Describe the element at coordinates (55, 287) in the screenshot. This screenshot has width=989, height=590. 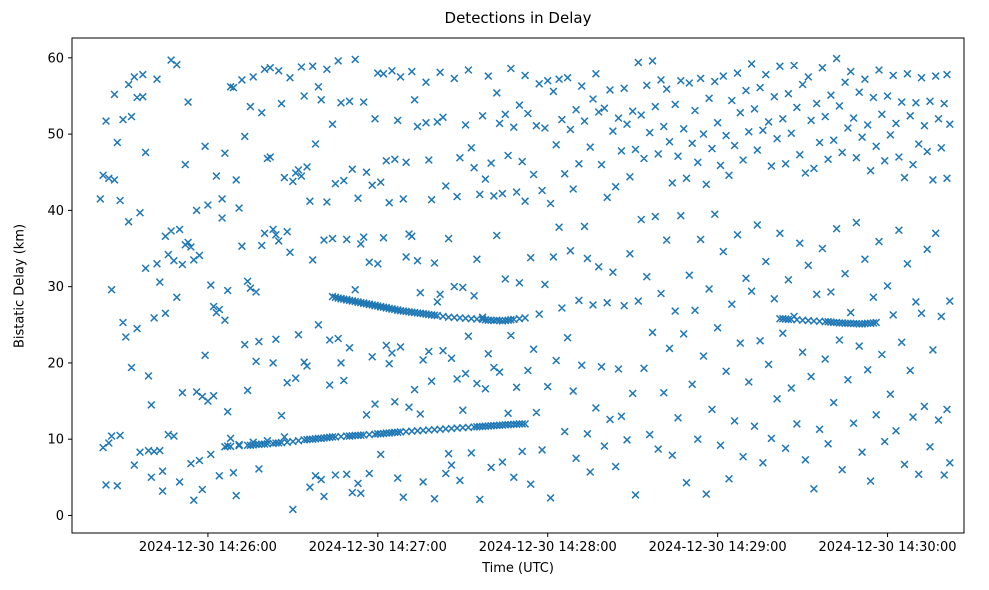
I see `y-tick-label: 30` at that location.